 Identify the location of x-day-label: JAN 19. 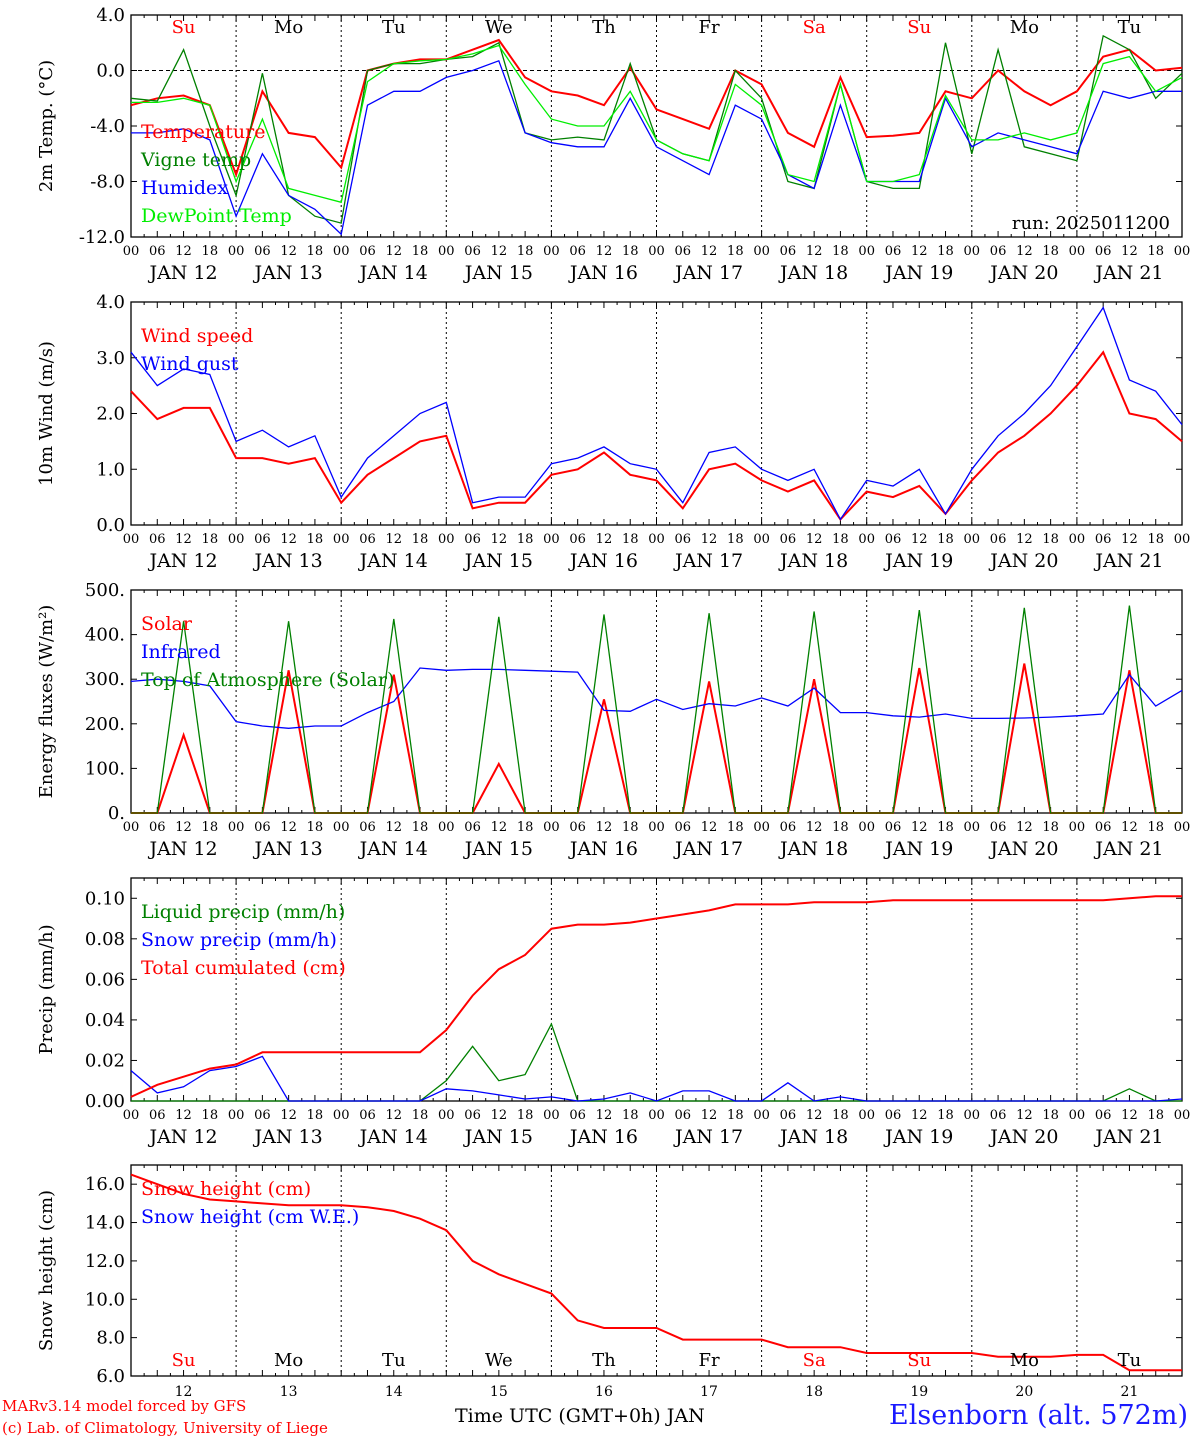
(918, 561).